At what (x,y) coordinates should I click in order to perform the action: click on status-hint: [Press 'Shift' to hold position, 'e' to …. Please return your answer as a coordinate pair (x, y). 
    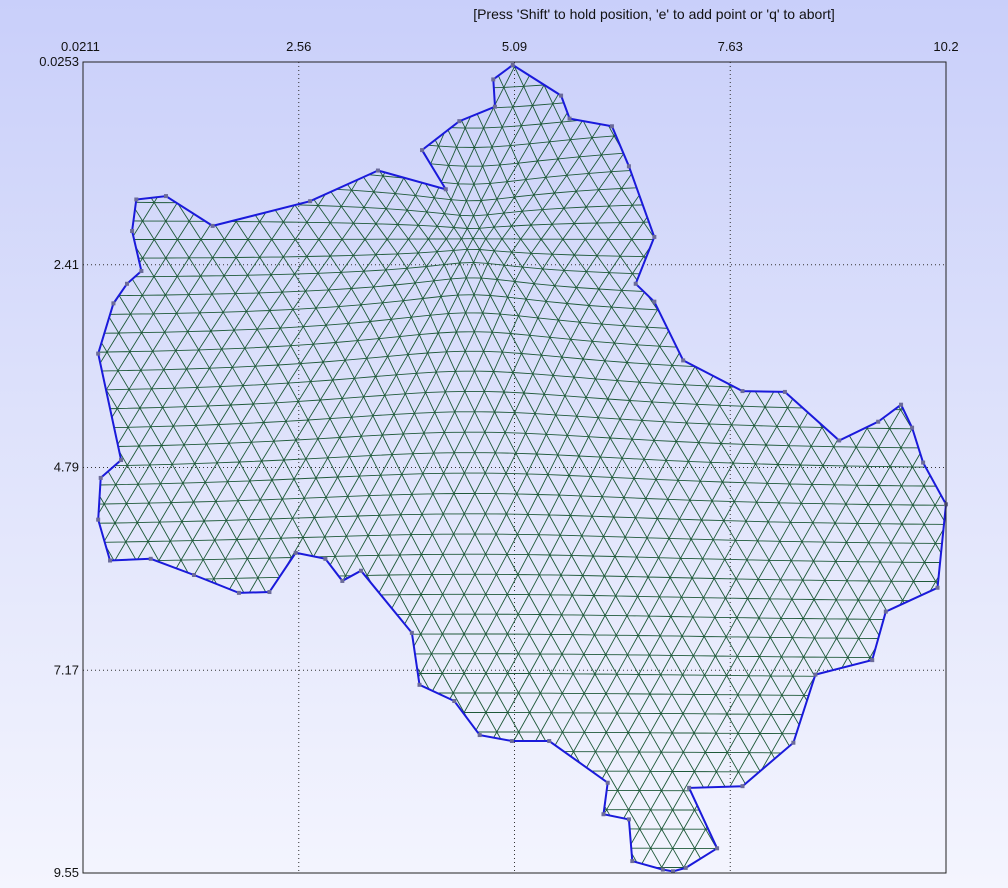
    Looking at the image, I should click on (654, 14).